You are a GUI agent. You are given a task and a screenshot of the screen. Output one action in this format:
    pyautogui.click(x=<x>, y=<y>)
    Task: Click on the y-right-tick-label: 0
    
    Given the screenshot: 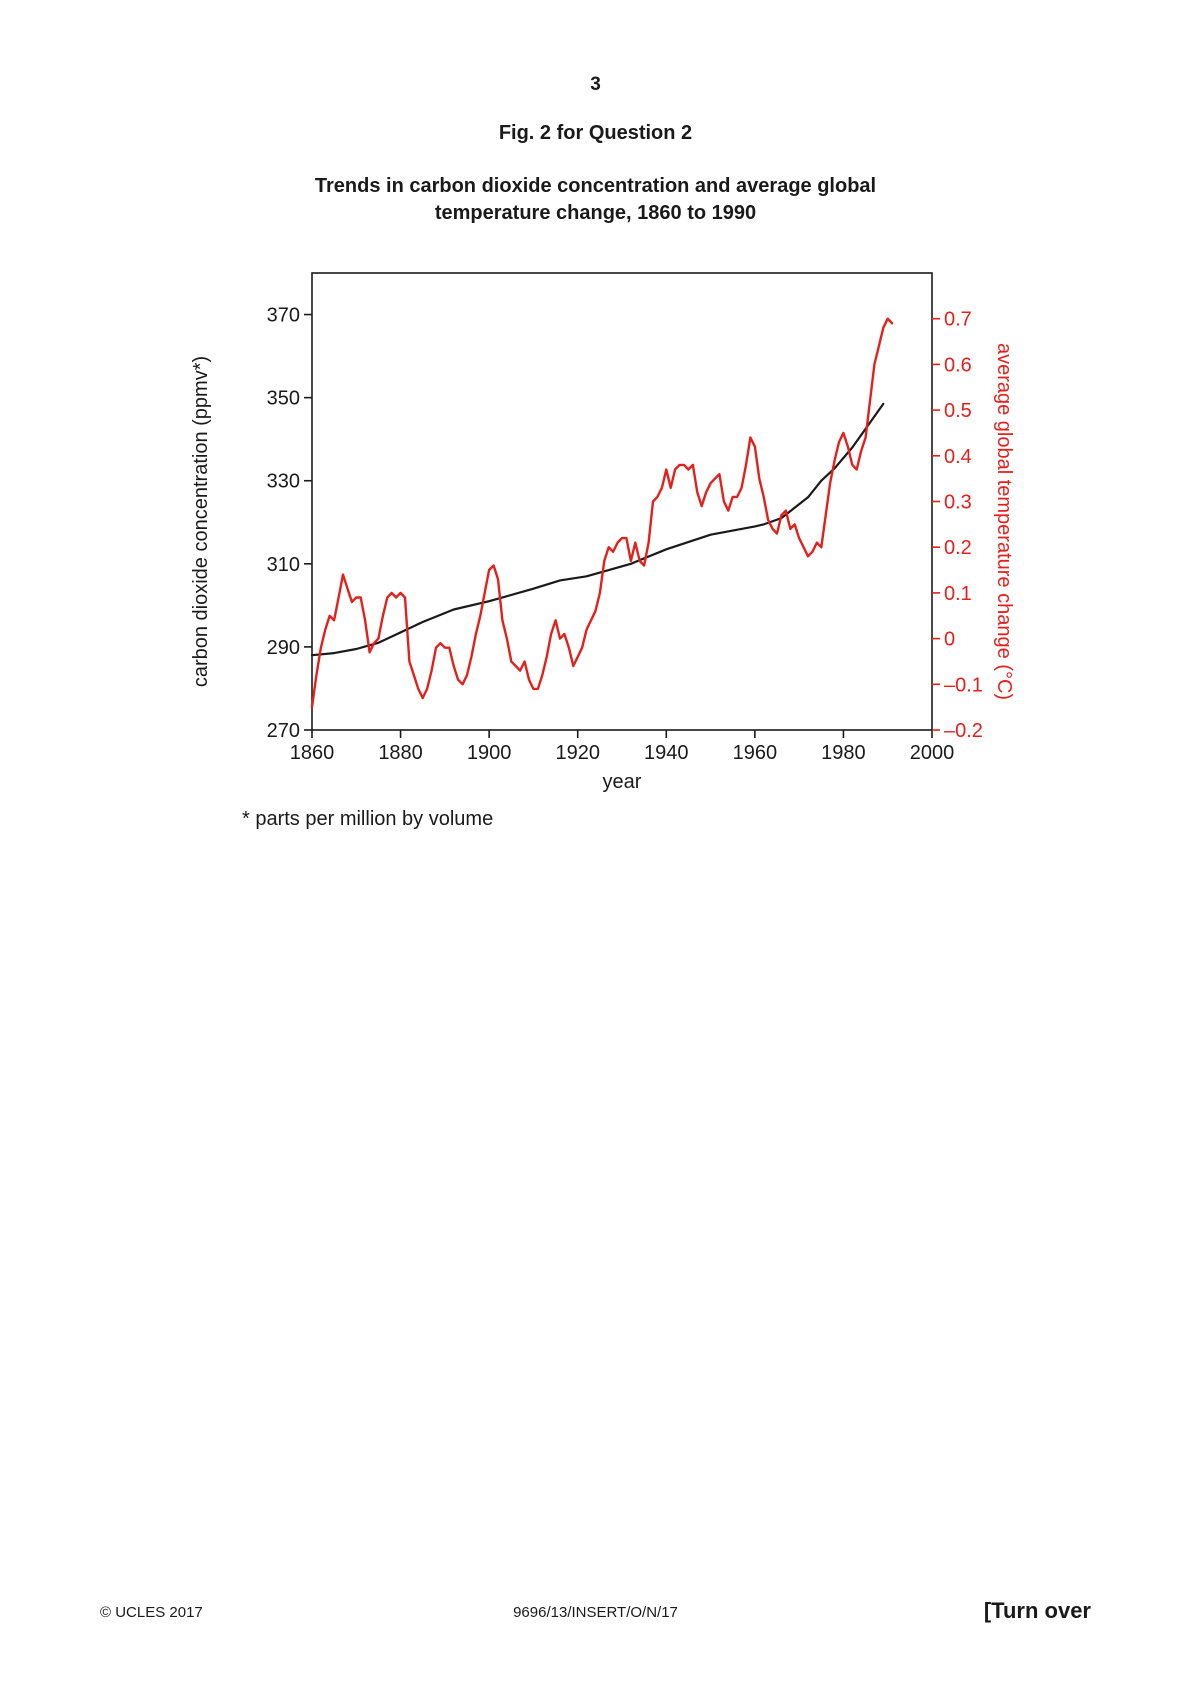 What is the action you would take?
    pyautogui.click(x=949, y=640)
    